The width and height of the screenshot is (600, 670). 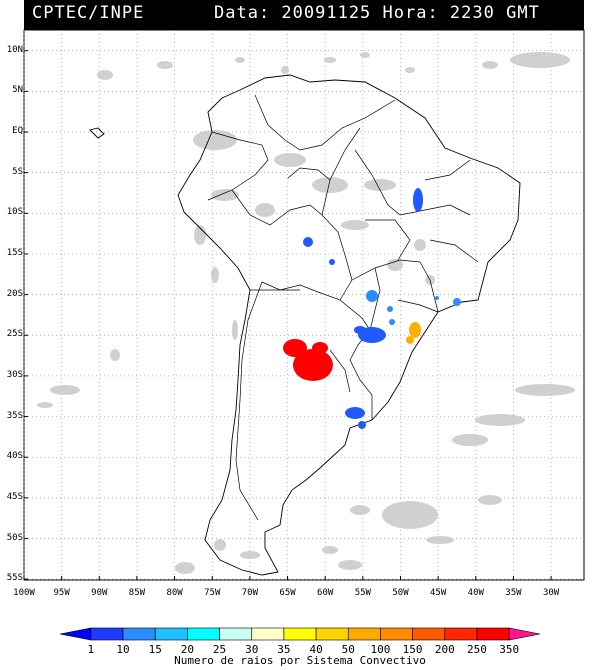 I want to click on legend-colorbar, so click(x=300, y=634).